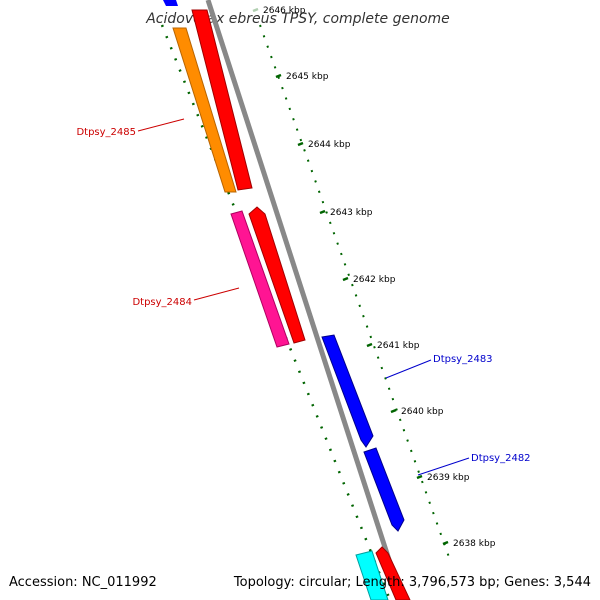 This screenshot has height=600, width=600. Describe the element at coordinates (106, 132) in the screenshot. I see `gene-label-dtpsy-2485: Dtpsy_2485` at that location.